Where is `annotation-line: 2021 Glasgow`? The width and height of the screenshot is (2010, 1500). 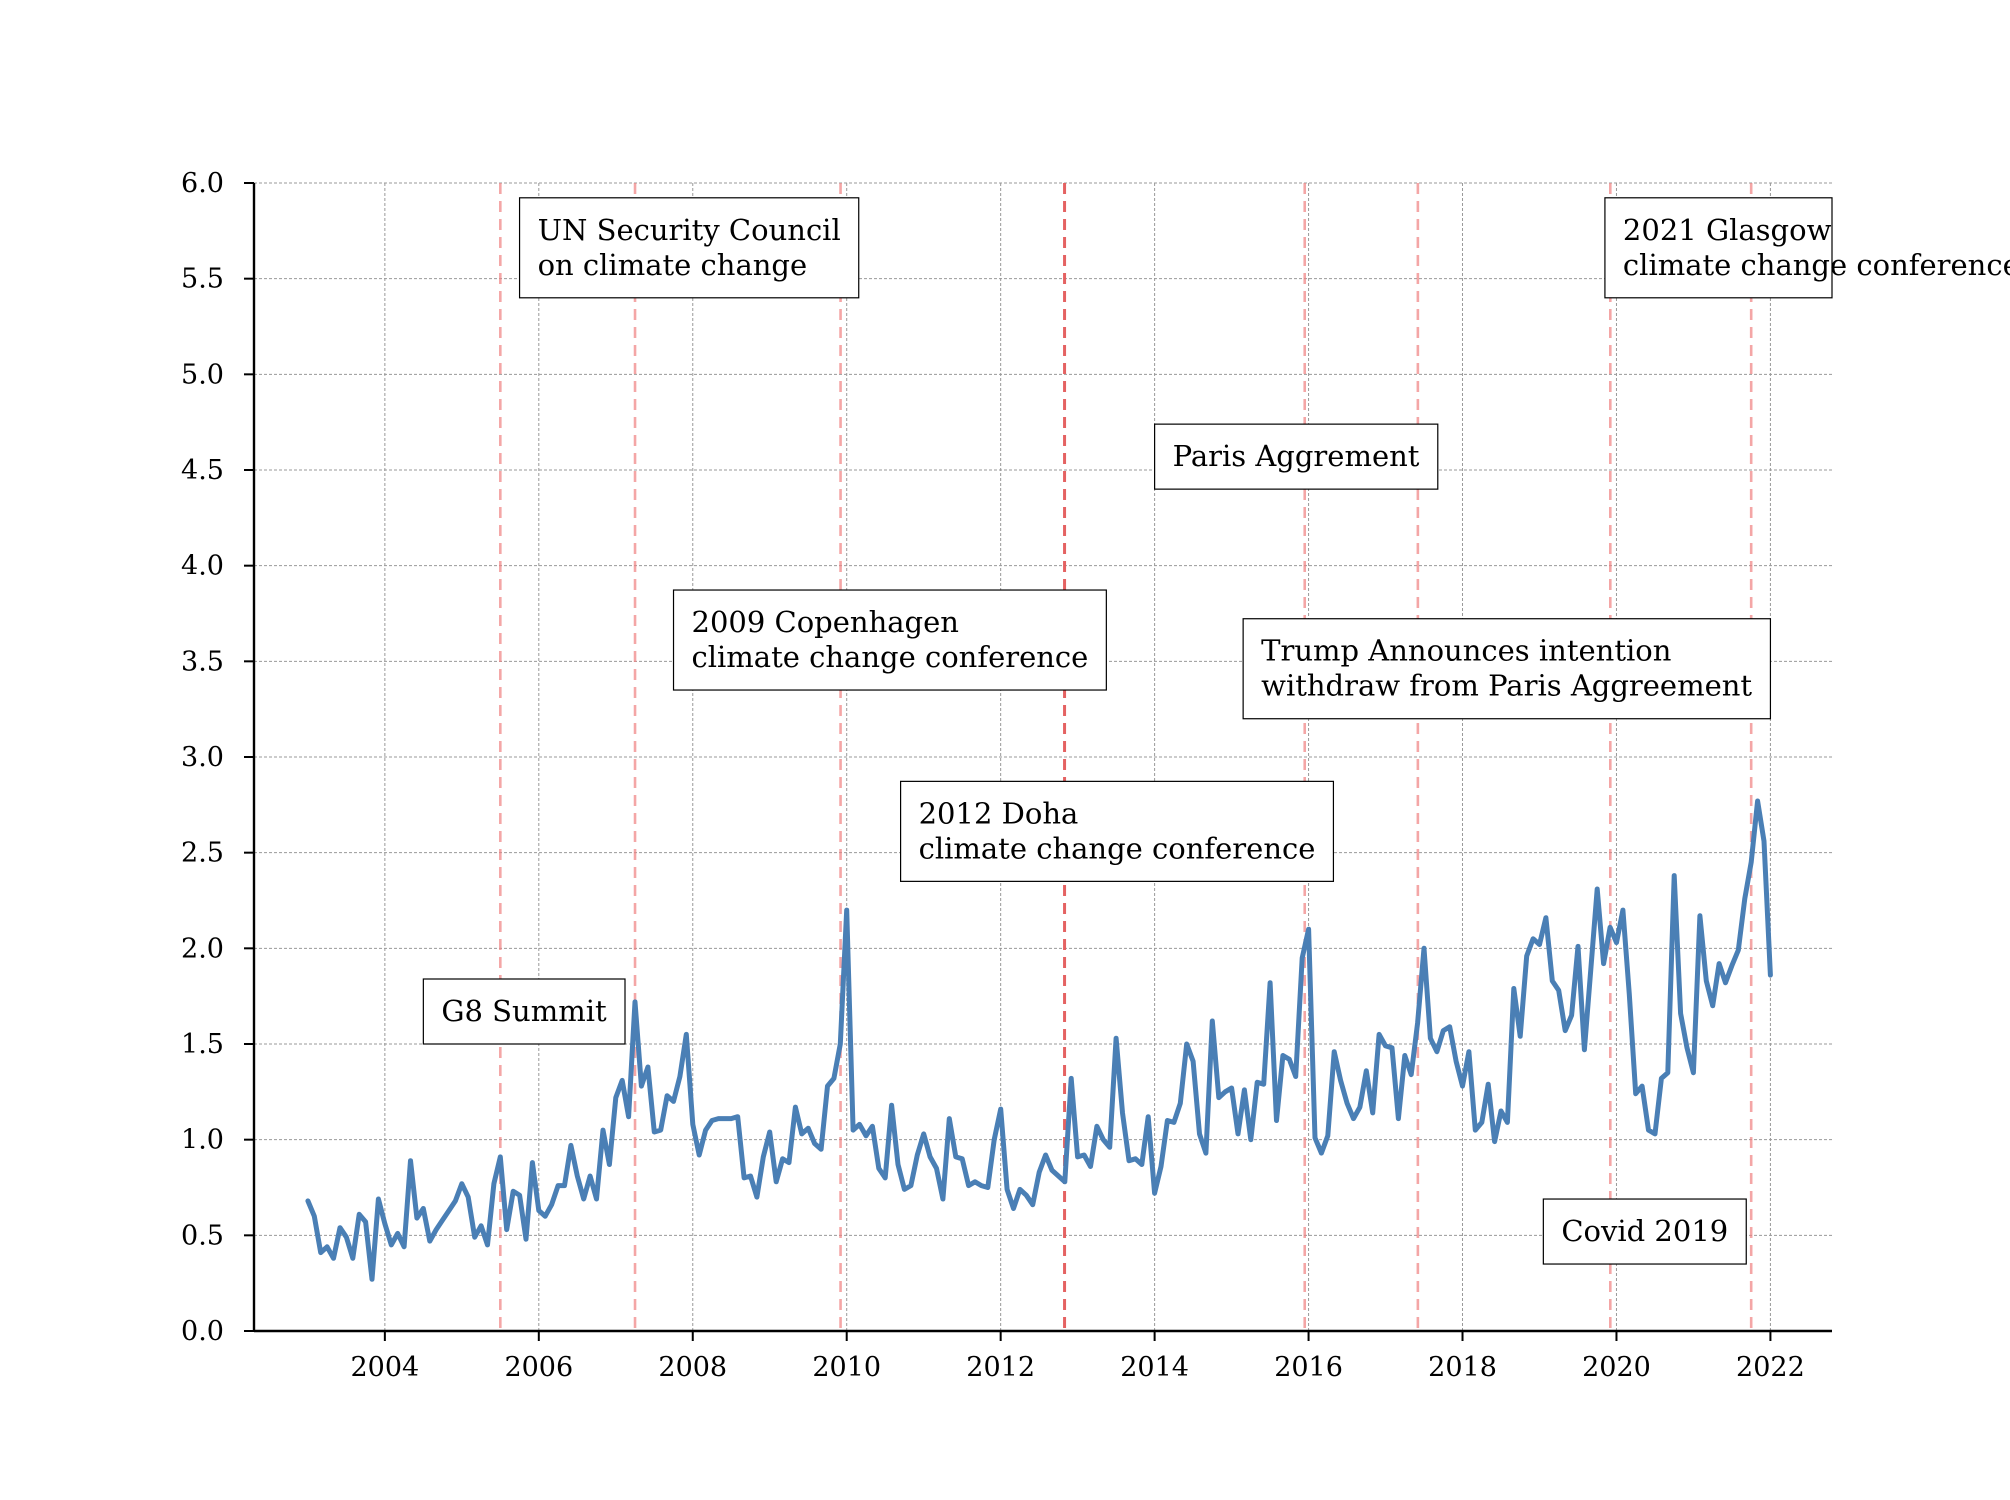
annotation-line: 2021 Glasgow is located at coordinates (1727, 230).